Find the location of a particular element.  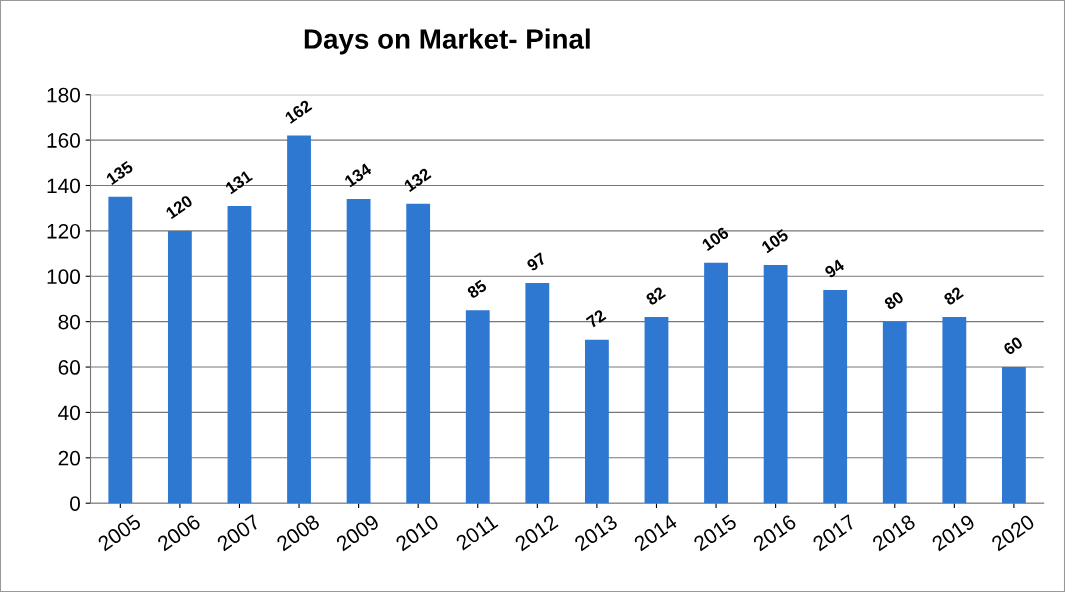

y-tick-label: 40 is located at coordinates (69, 413).